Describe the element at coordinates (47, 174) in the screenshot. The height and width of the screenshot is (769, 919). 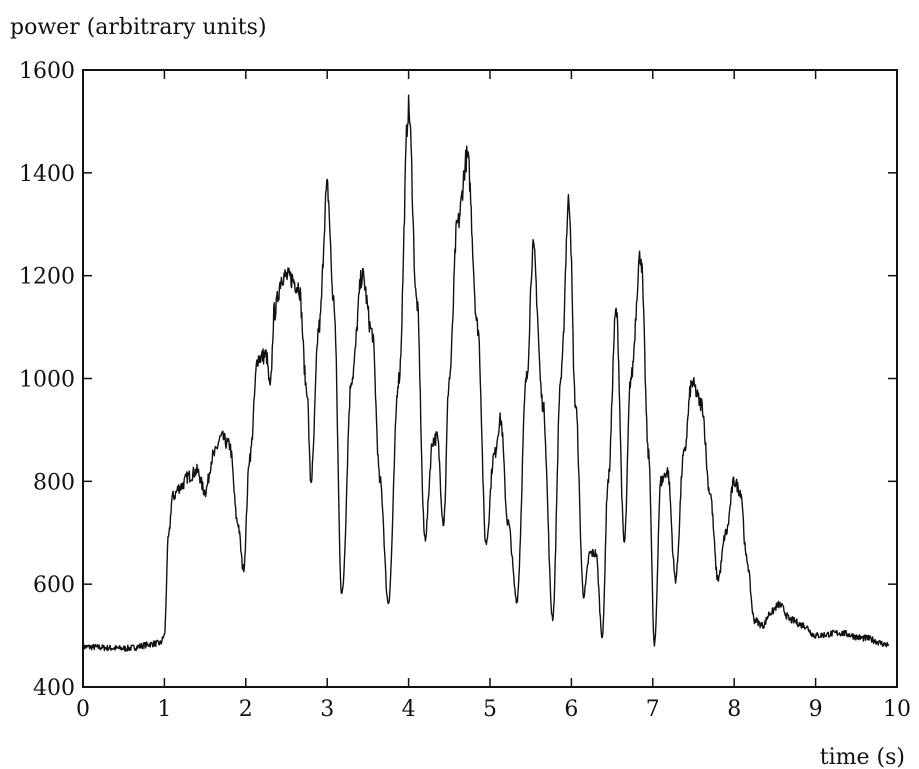
I see `y-tick-label: 1400` at that location.